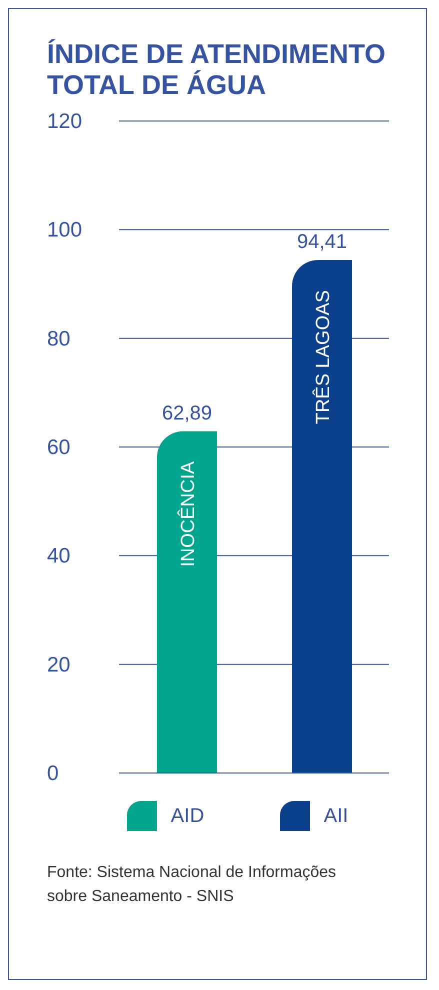 The height and width of the screenshot is (990, 439). What do you see at coordinates (322, 242) in the screenshot?
I see `data-label: 94,41` at bounding box center [322, 242].